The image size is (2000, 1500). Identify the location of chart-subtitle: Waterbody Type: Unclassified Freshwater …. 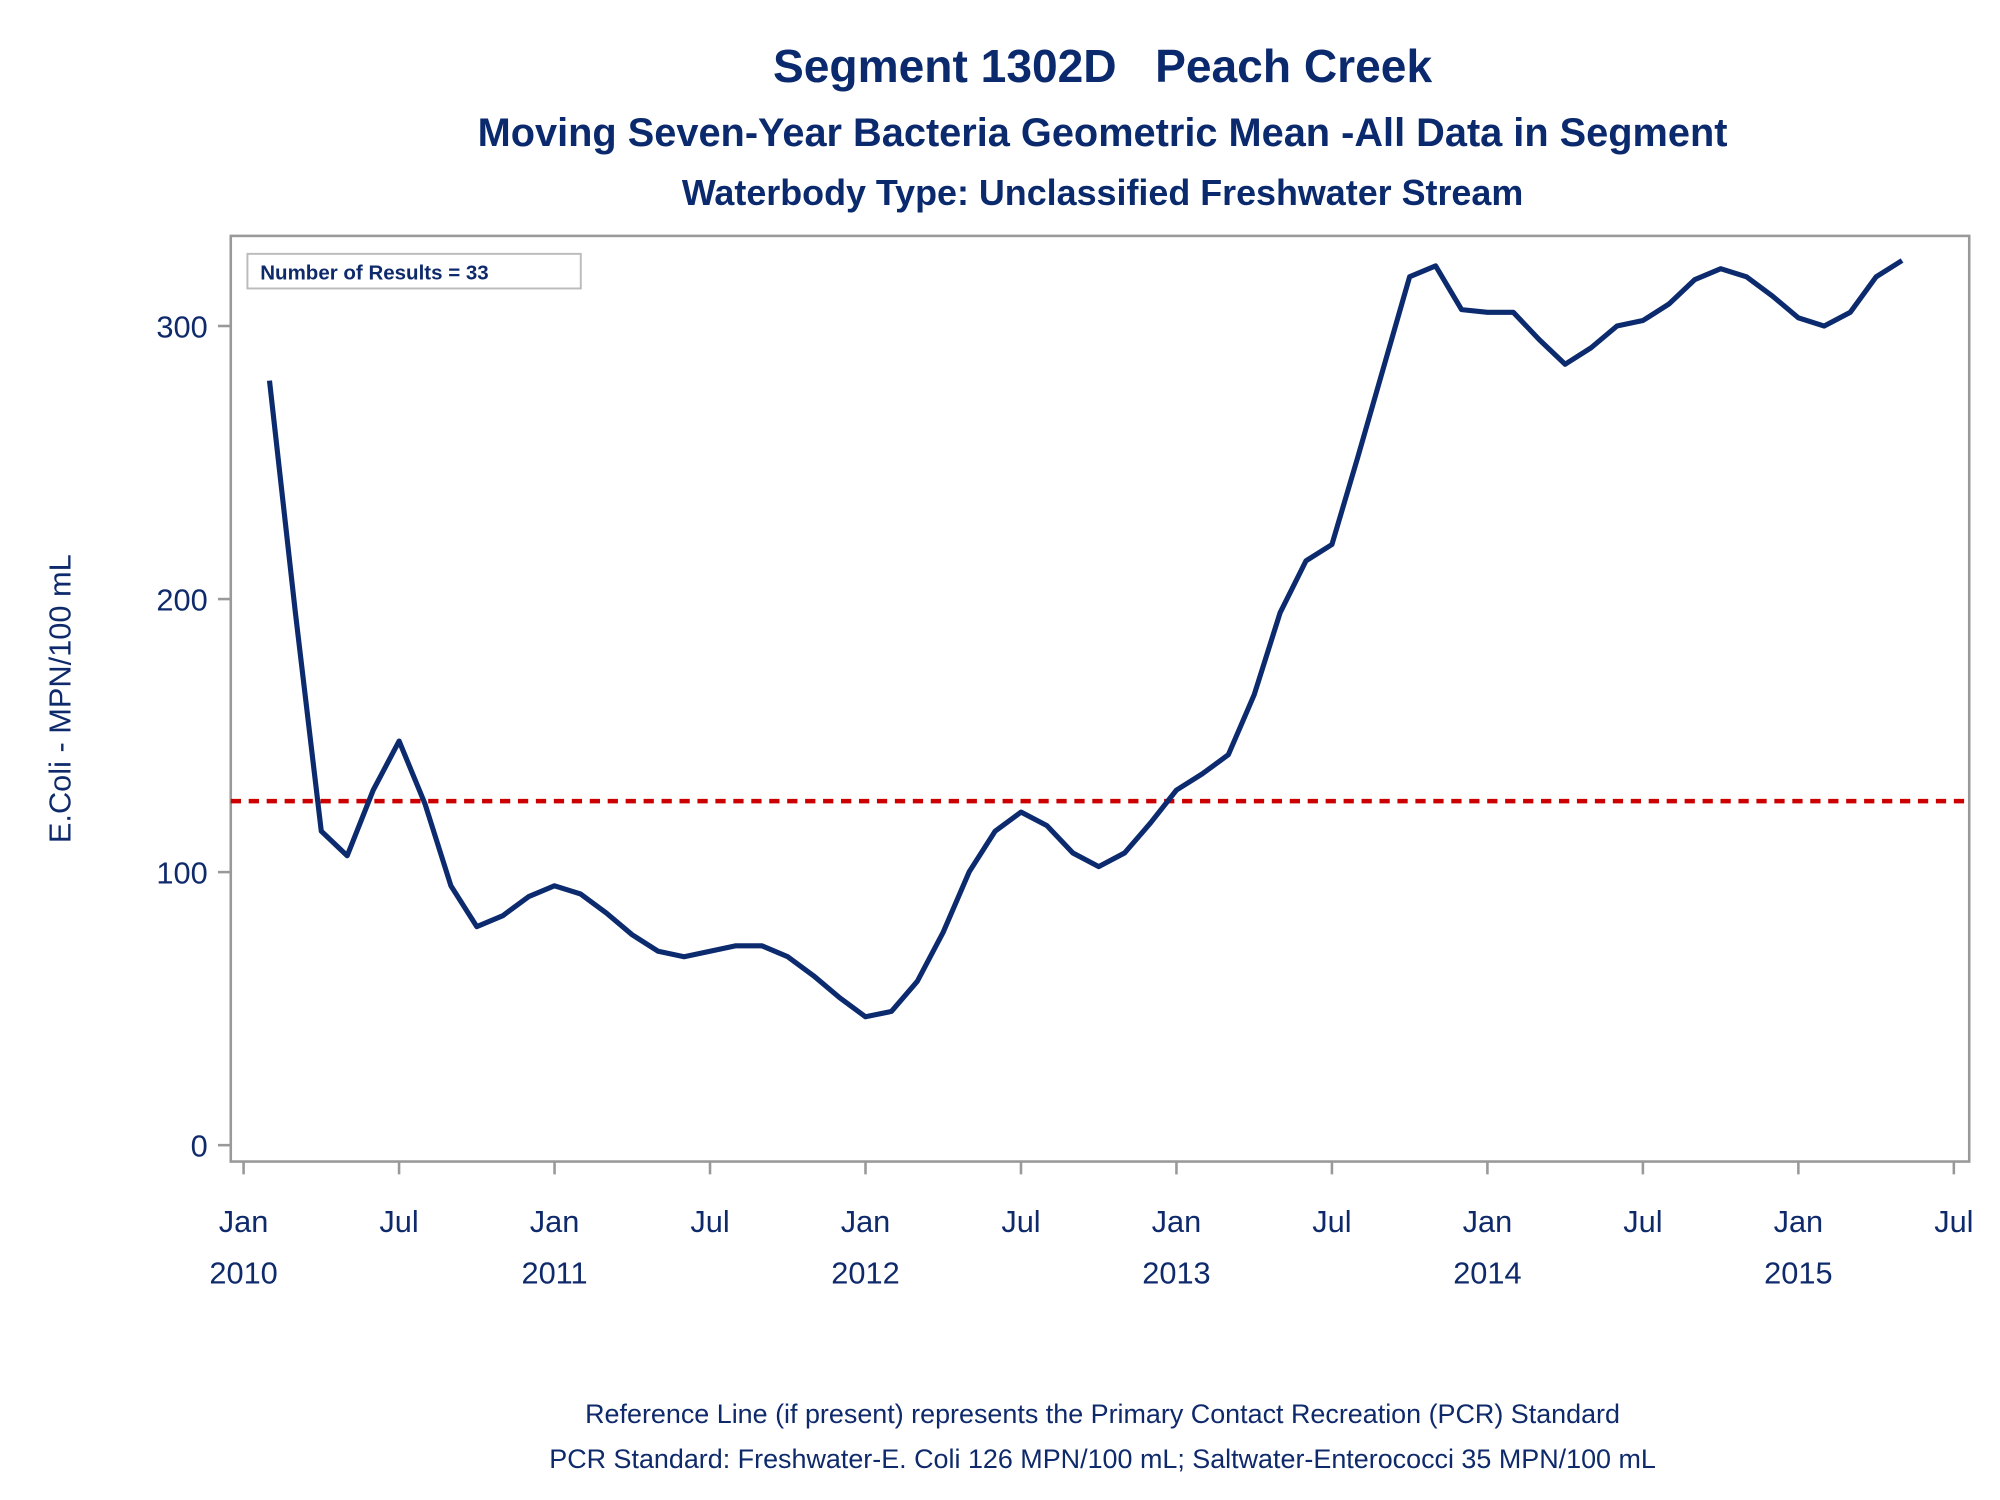
(1102, 193).